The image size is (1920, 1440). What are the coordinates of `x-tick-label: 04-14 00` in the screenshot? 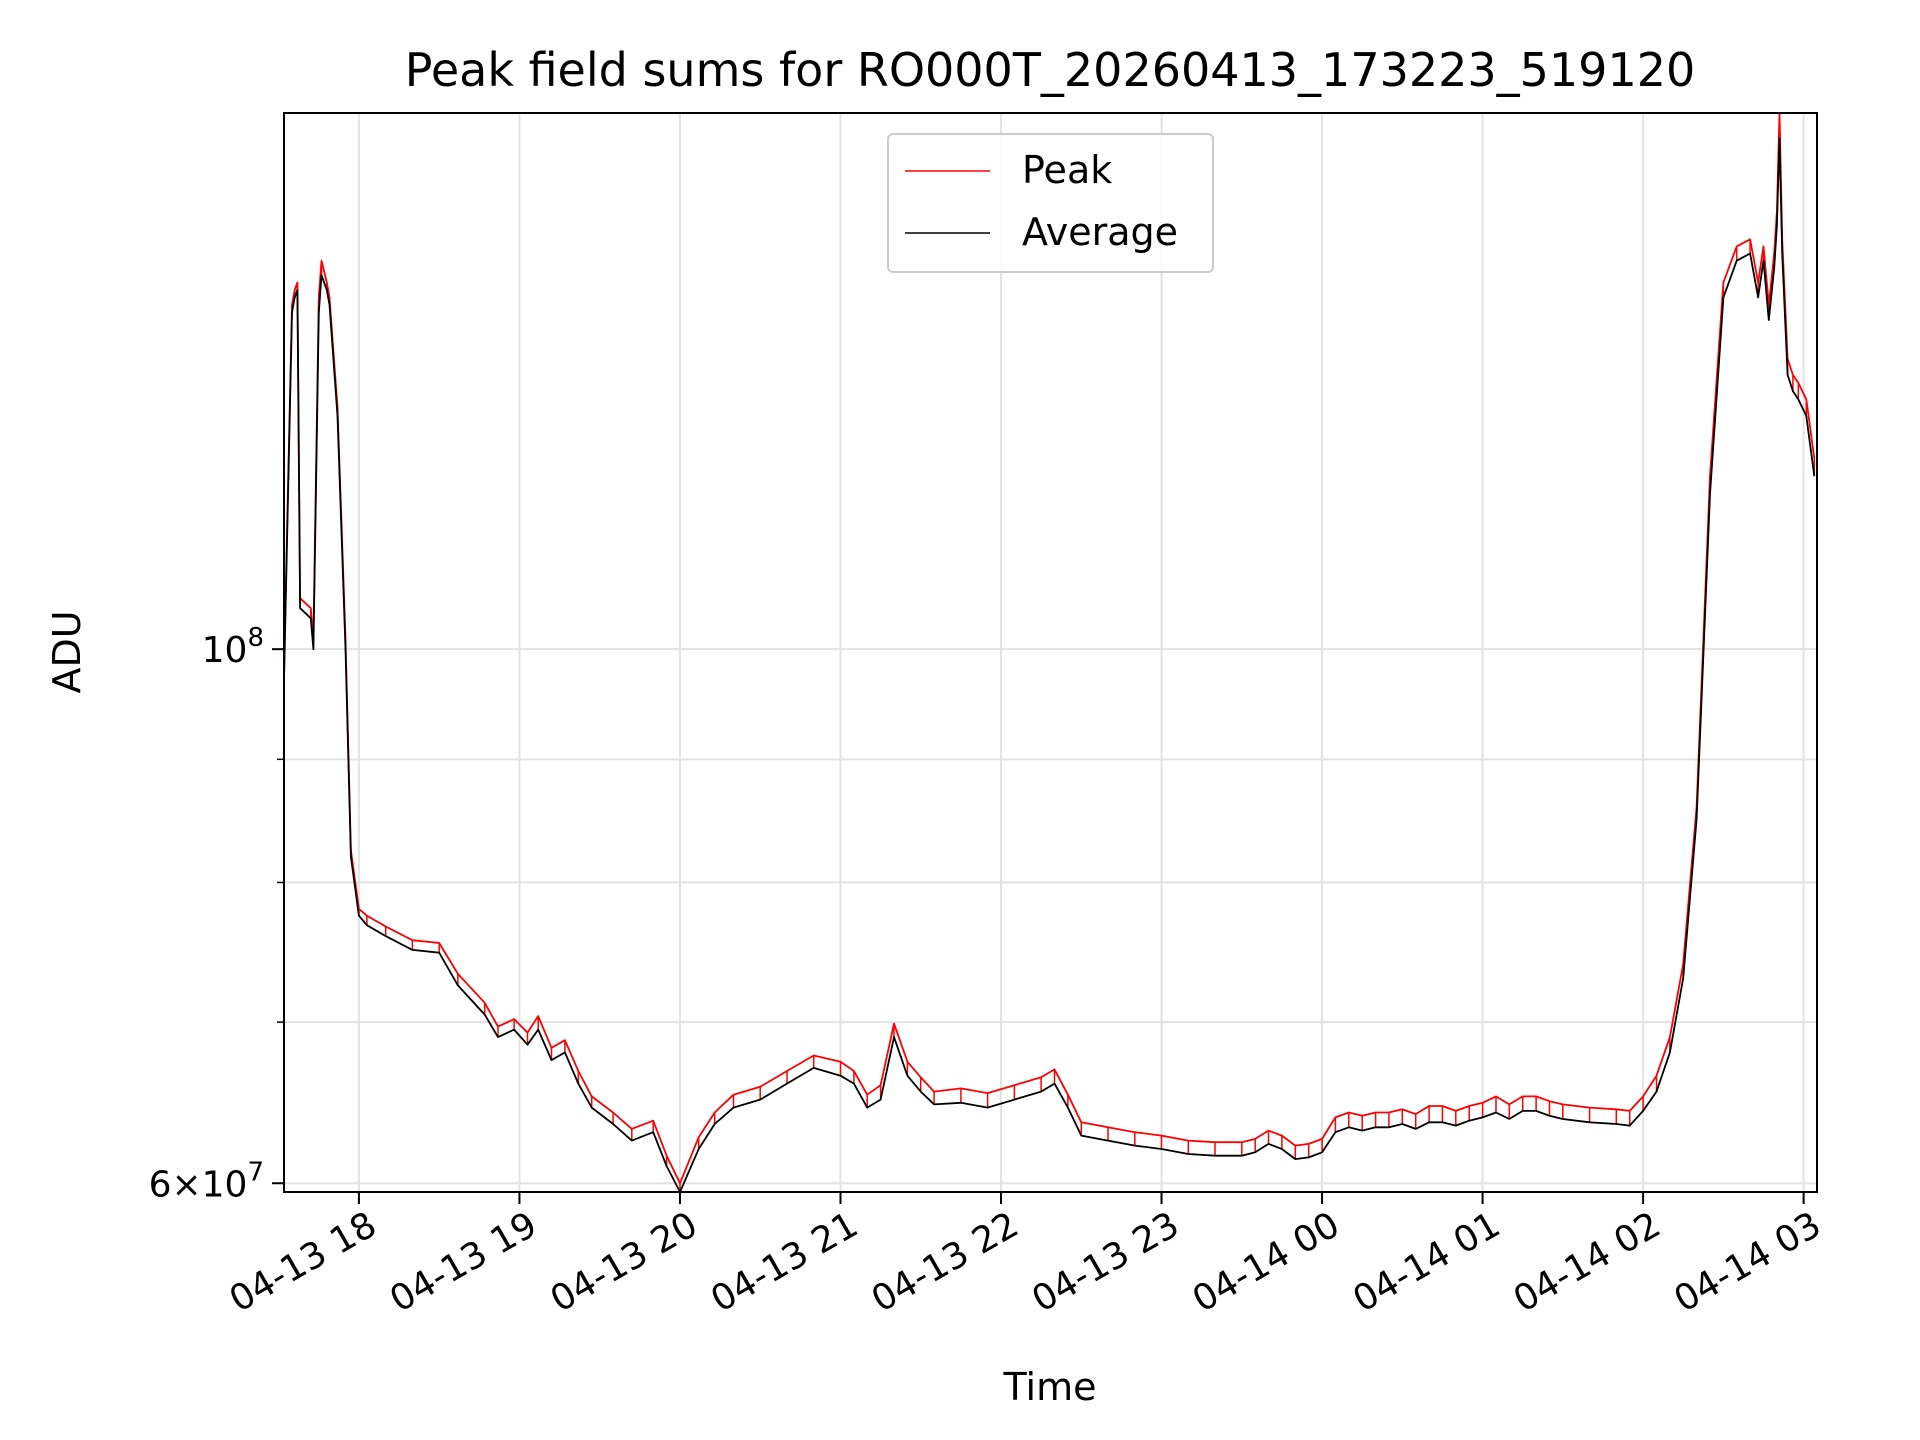 It's located at (1266, 1262).